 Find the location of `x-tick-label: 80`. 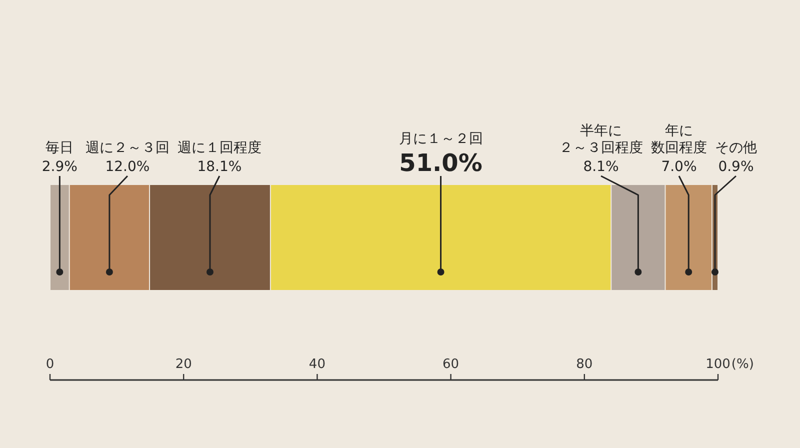

x-tick-label: 80 is located at coordinates (584, 364).